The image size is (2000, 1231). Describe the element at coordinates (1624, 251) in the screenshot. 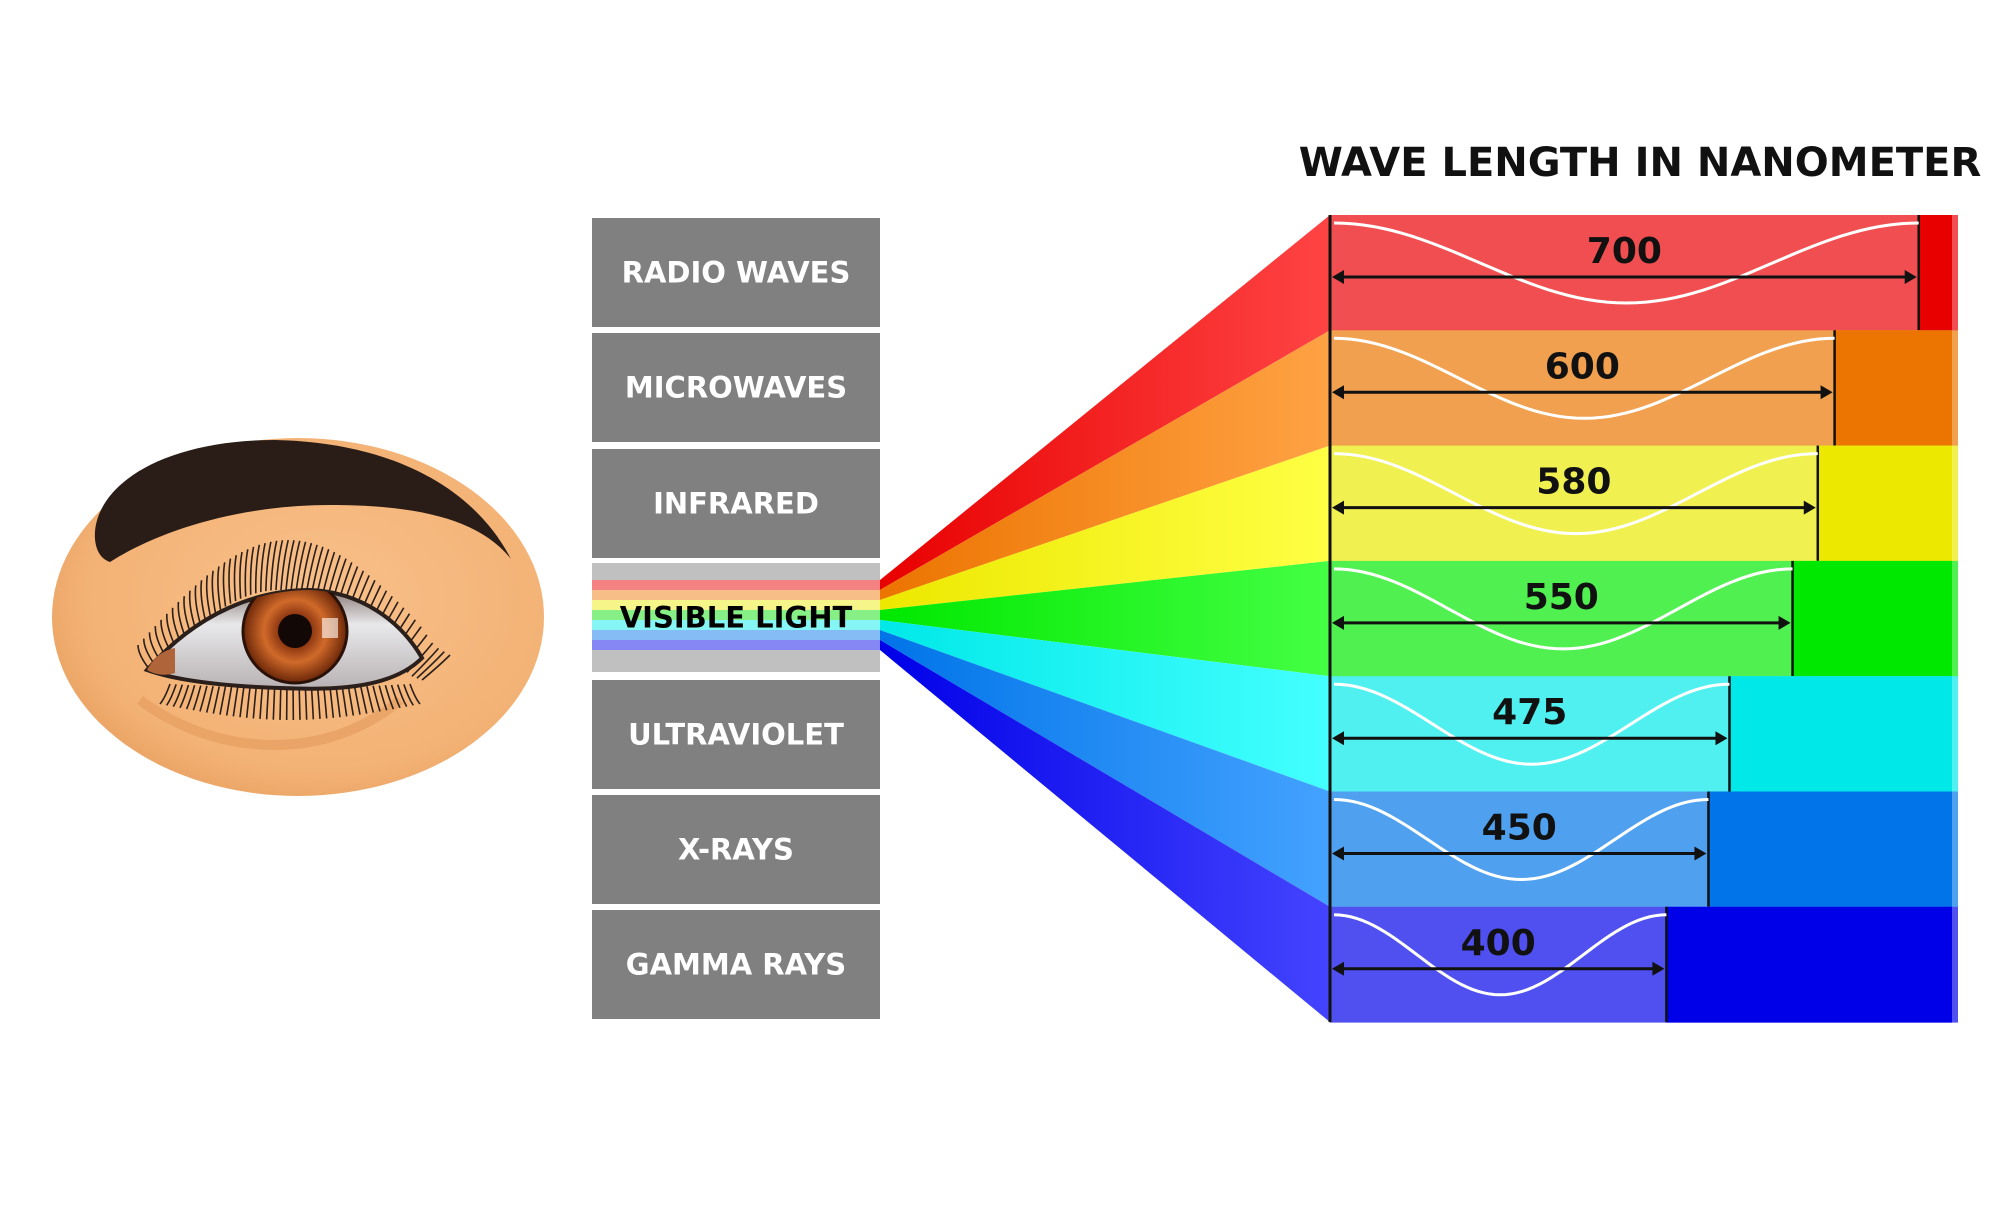

I see `wavelength-value: 700` at that location.